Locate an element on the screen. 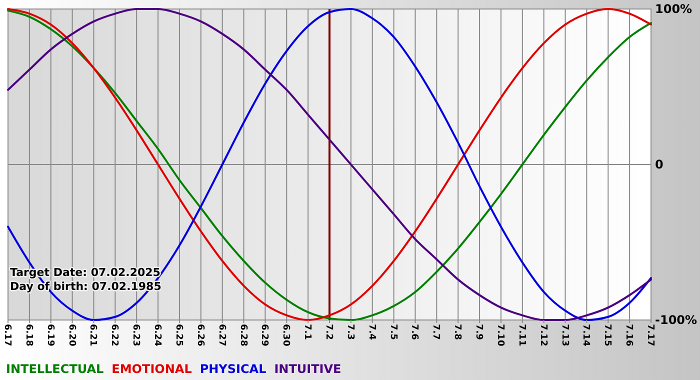 The image size is (700, 380). text: INTUITIVE is located at coordinates (308, 369).